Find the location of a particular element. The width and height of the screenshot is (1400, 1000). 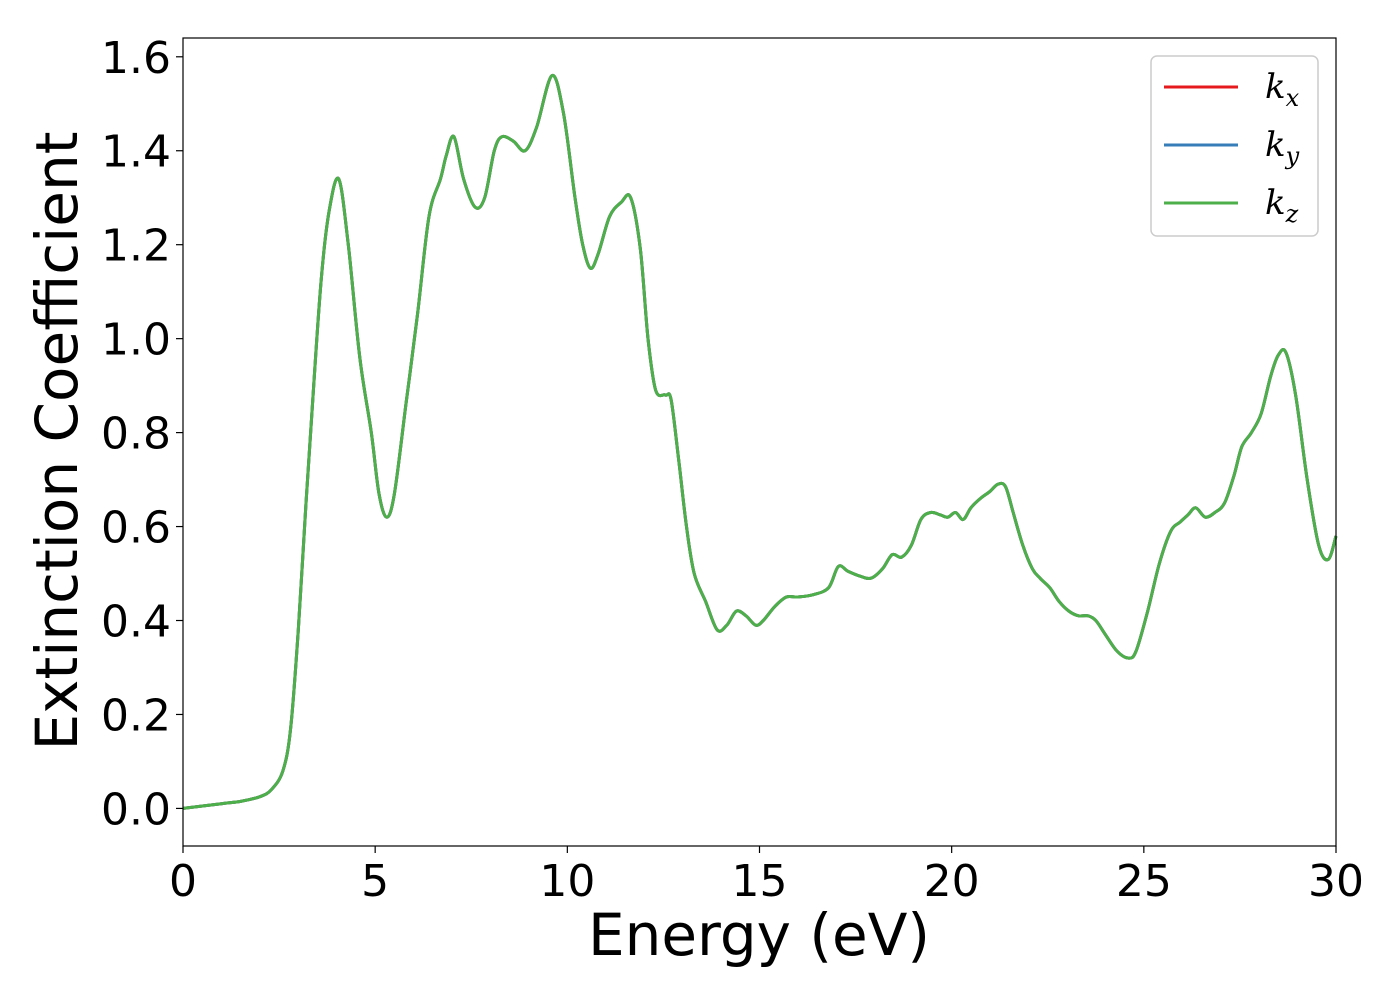

x-tick-label: 15 is located at coordinates (760, 881).